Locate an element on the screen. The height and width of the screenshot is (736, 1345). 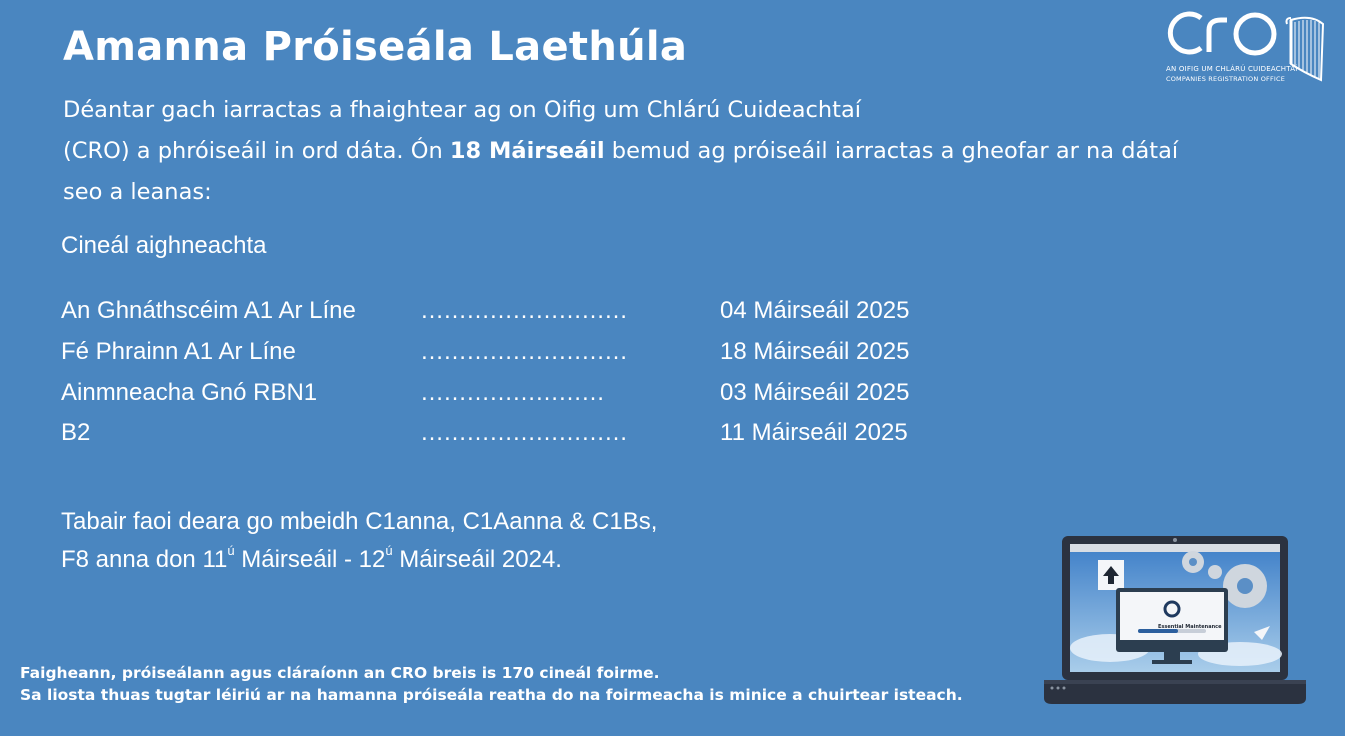
notice-part: Máirseáil 2024. is located at coordinates (477, 559).